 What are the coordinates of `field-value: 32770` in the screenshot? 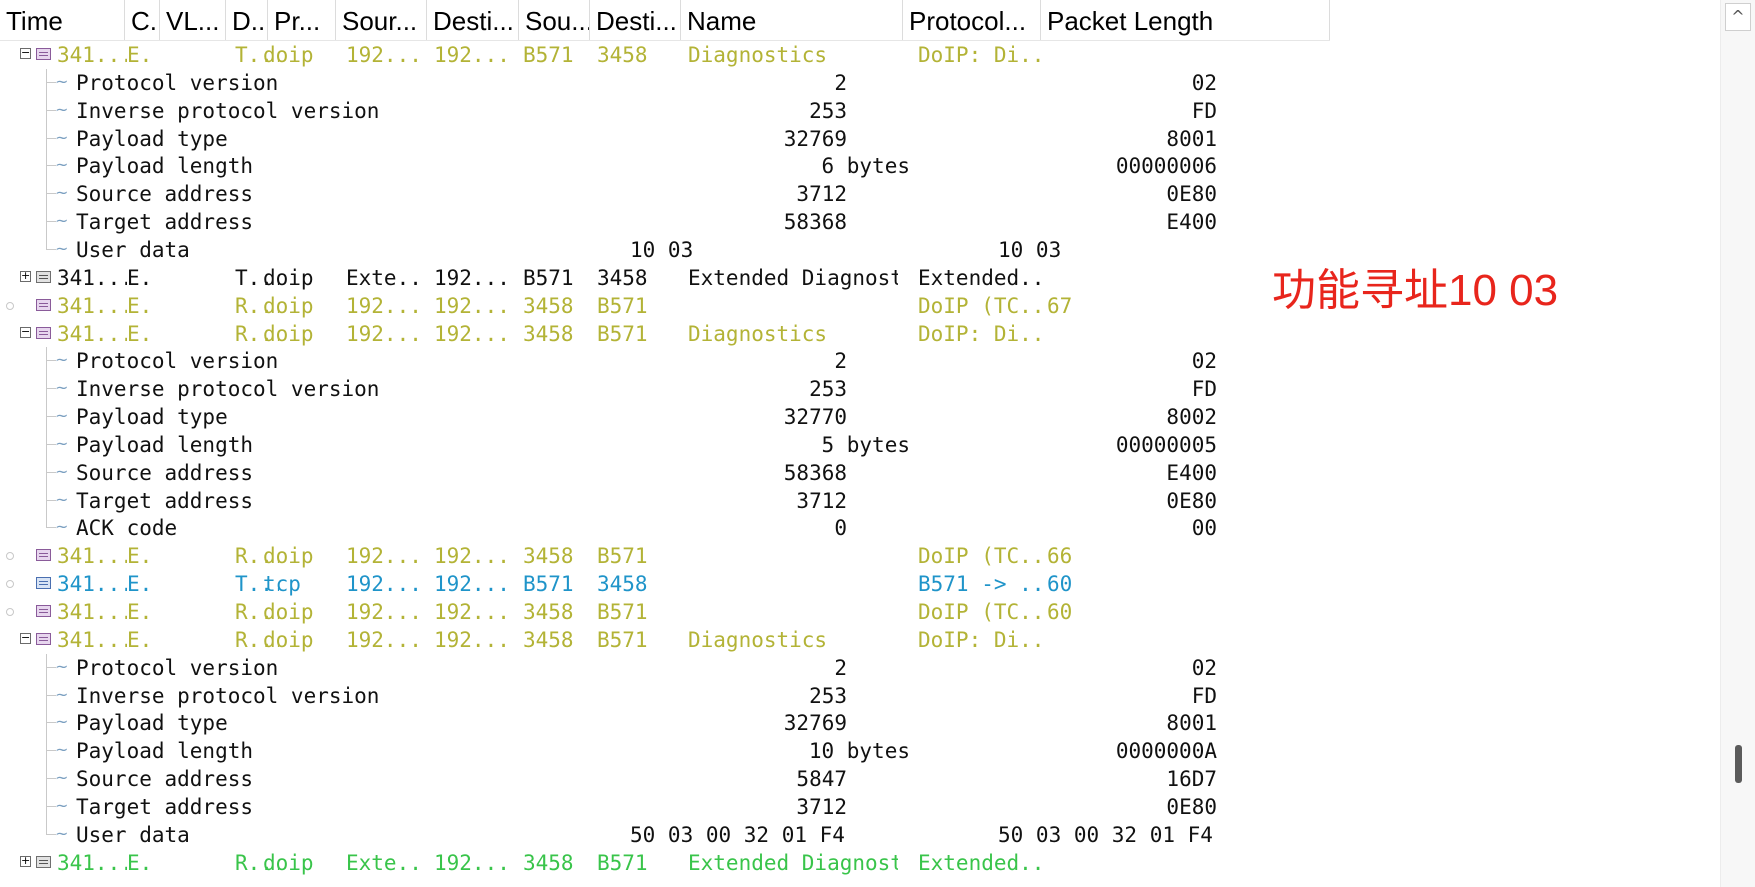 It's located at (815, 417).